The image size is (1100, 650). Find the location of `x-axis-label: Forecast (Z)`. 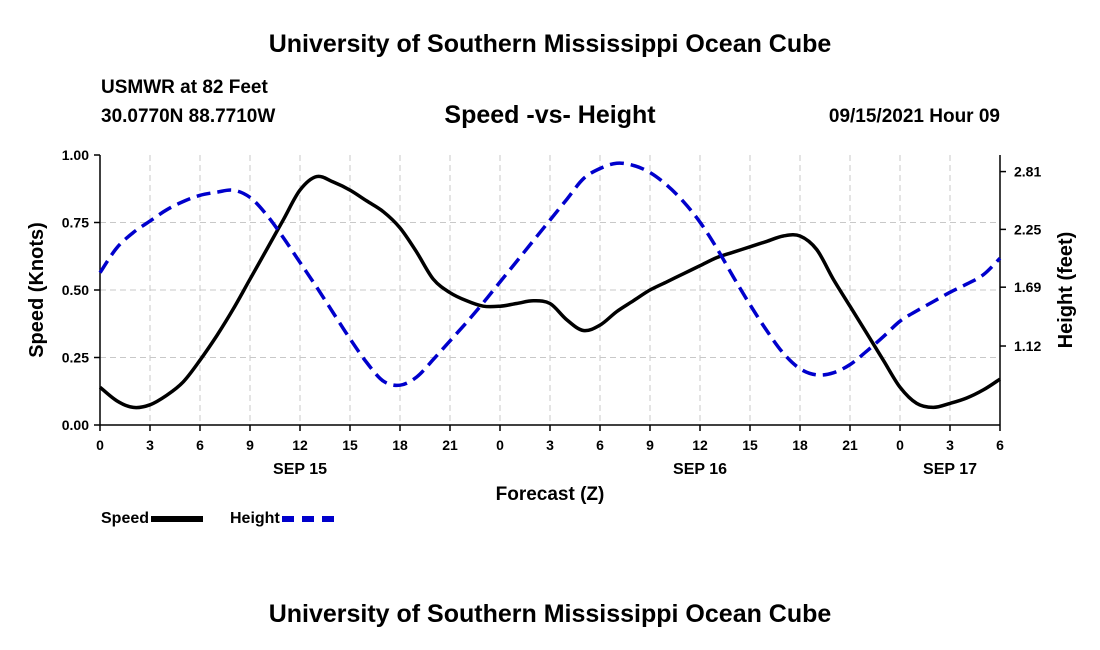

x-axis-label: Forecast (Z) is located at coordinates (550, 494).